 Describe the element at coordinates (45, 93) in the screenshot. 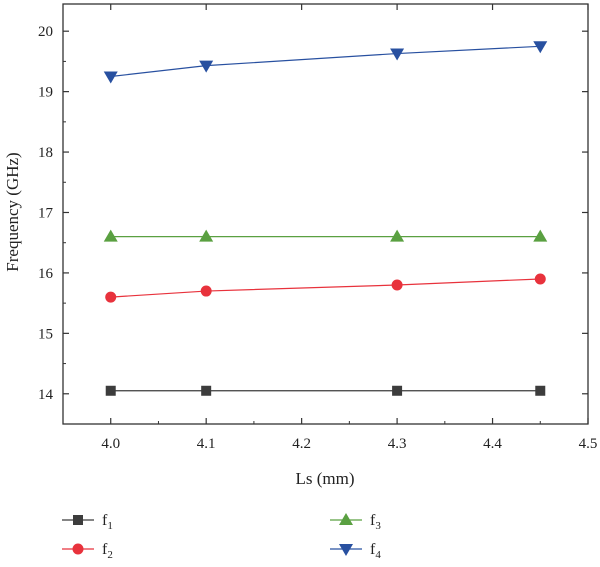

I see `y-tick-label: 19` at that location.